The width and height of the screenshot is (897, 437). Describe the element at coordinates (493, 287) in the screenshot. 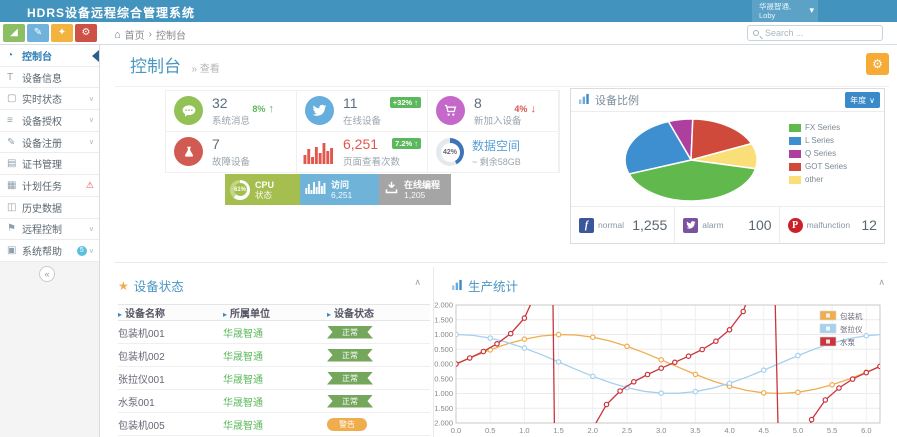

I see `production-title: 生产统计` at that location.